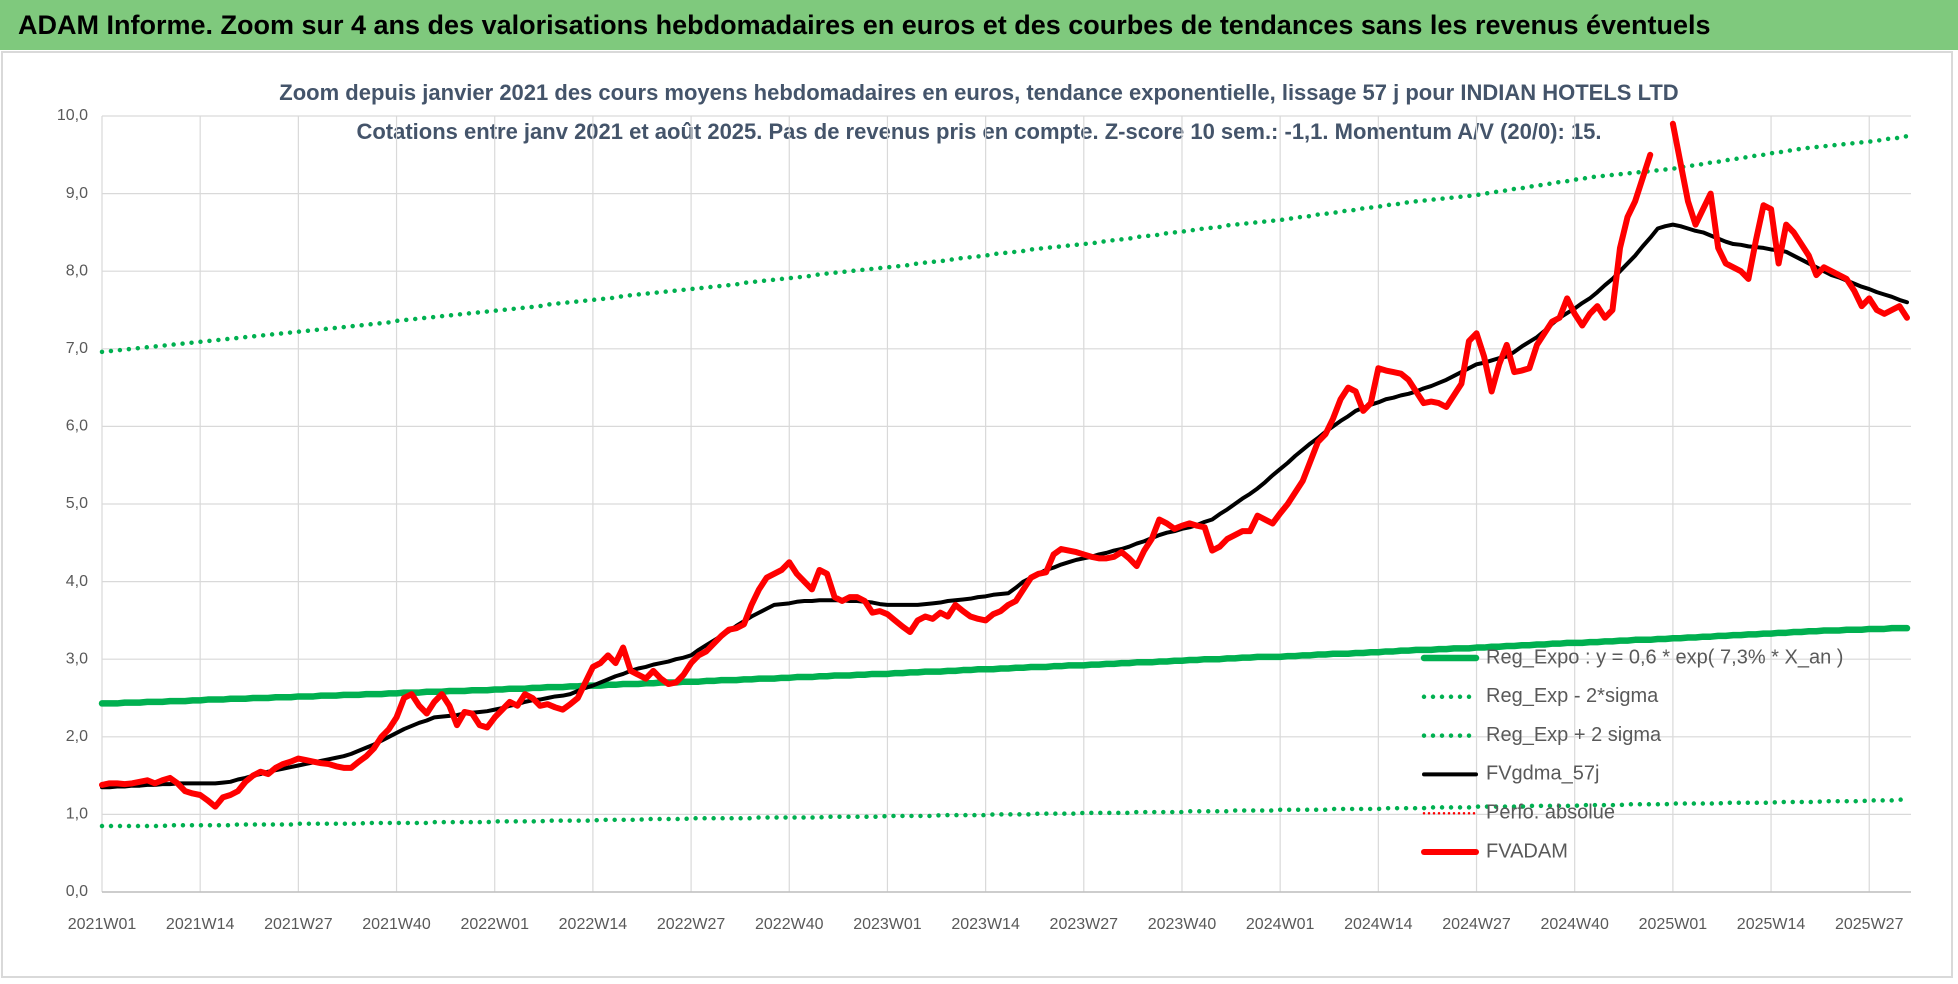  I want to click on y-tick-label: 2,0, so click(77, 736).